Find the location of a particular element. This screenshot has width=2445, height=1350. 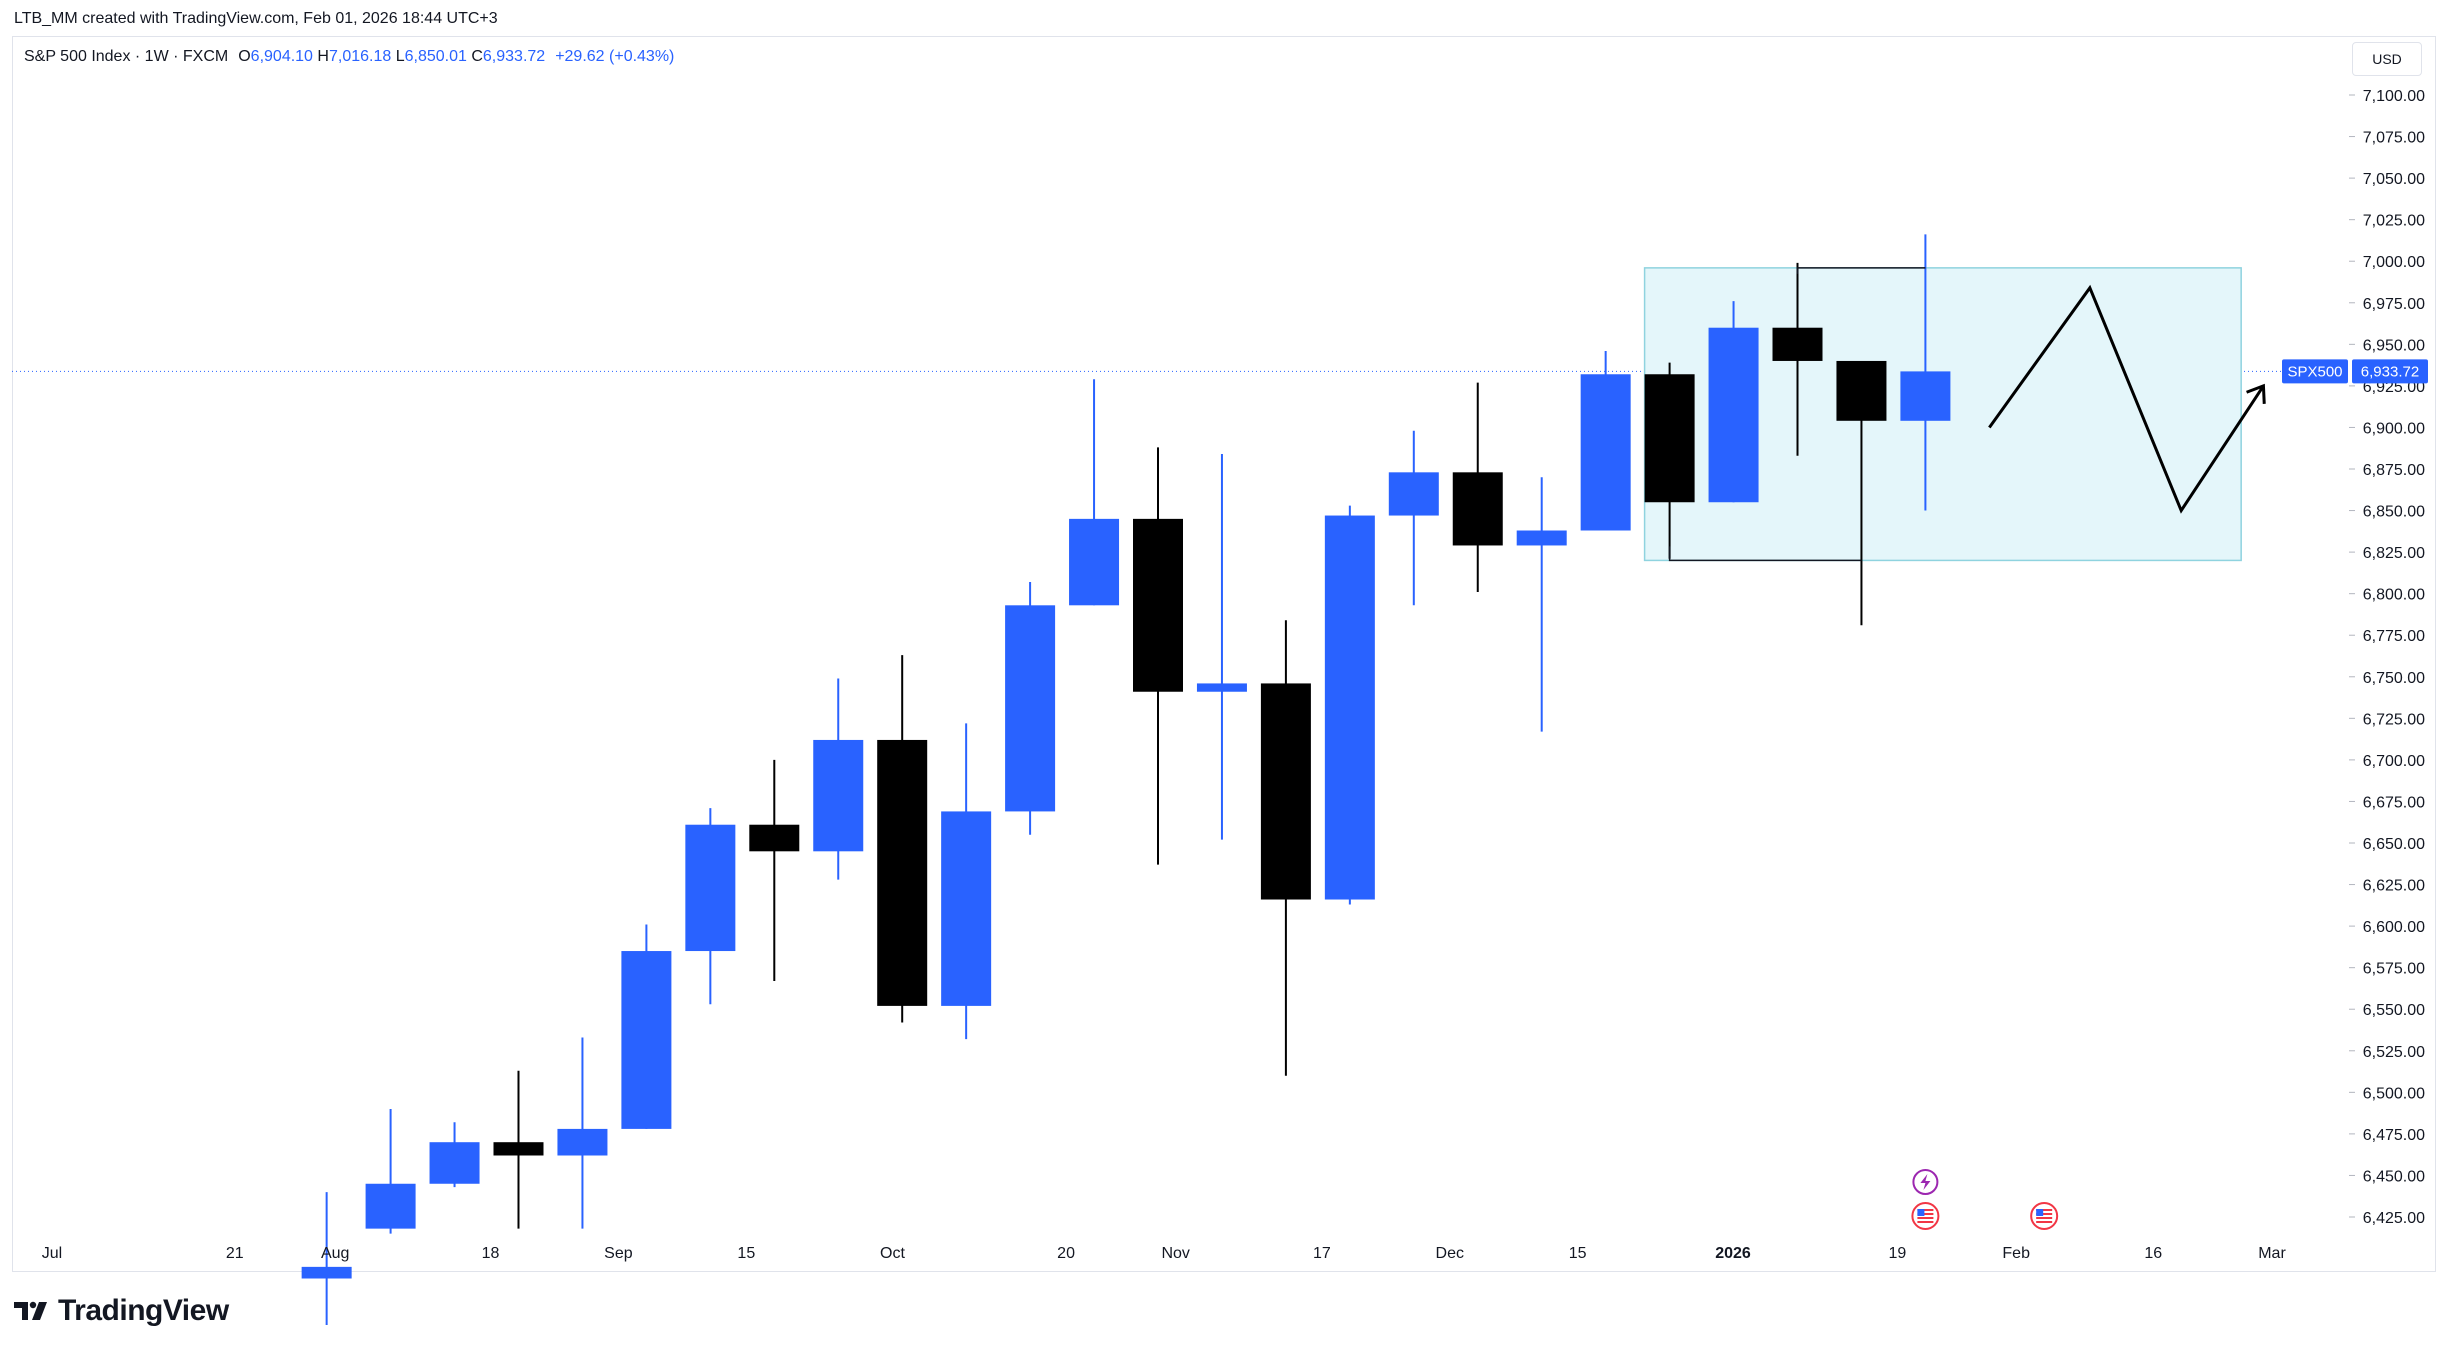

ticker-badge-text: SPX500 is located at coordinates (2314, 371).